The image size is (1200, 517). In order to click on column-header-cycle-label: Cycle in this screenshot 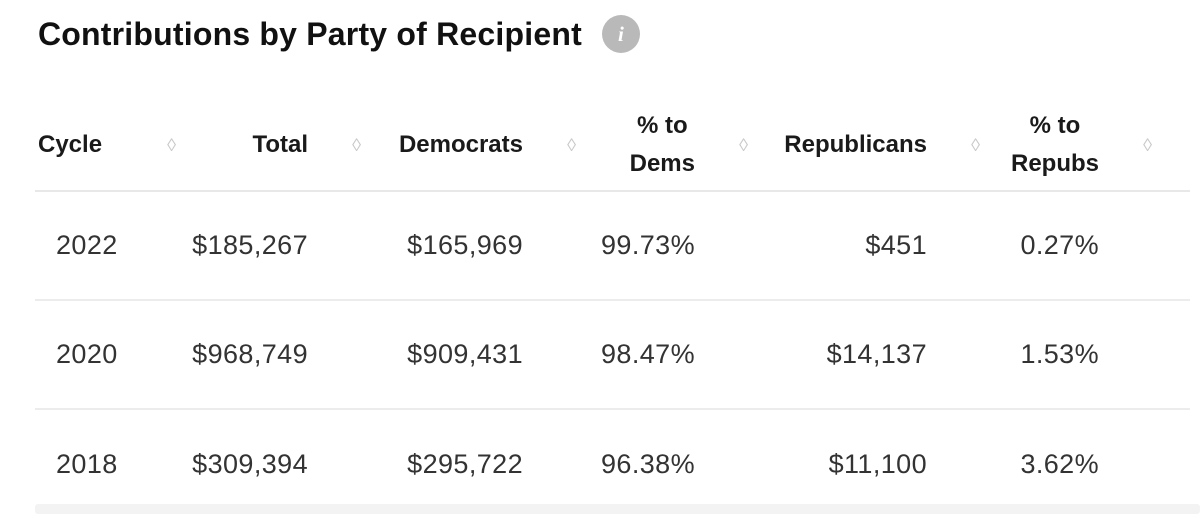, I will do `click(70, 144)`.